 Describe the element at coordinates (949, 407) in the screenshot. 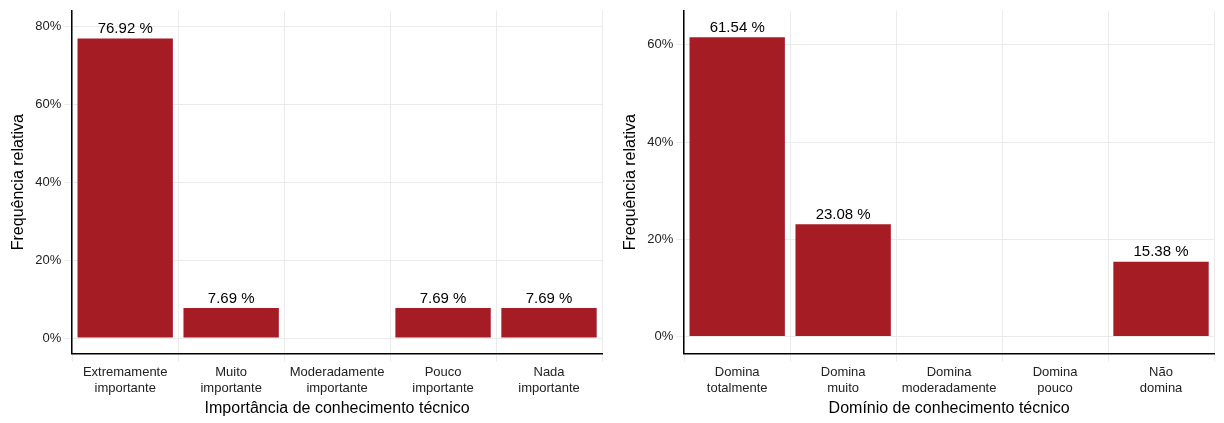

I see `x-axis-title: Domínio de conhecimento técnico` at that location.